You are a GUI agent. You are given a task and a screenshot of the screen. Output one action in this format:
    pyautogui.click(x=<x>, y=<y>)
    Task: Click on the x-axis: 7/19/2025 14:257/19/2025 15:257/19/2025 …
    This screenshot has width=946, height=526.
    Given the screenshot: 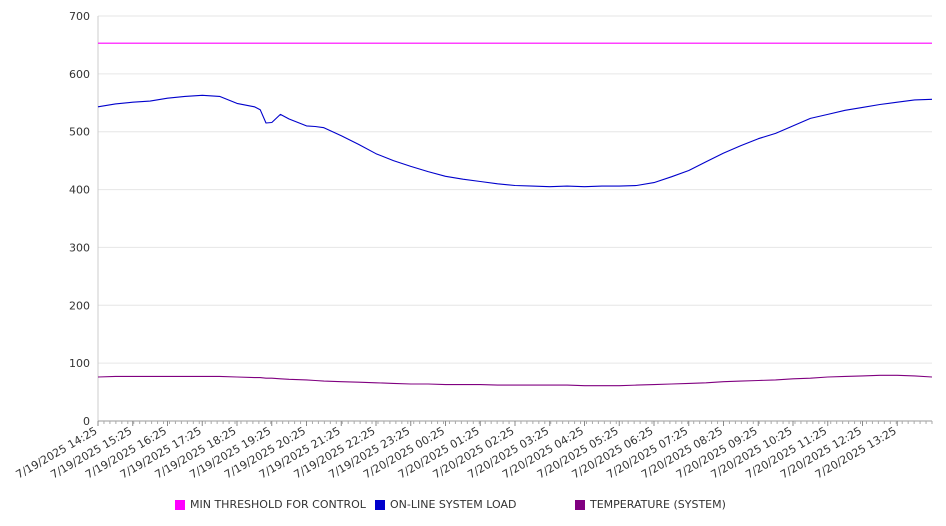 What is the action you would take?
    pyautogui.click(x=473, y=450)
    